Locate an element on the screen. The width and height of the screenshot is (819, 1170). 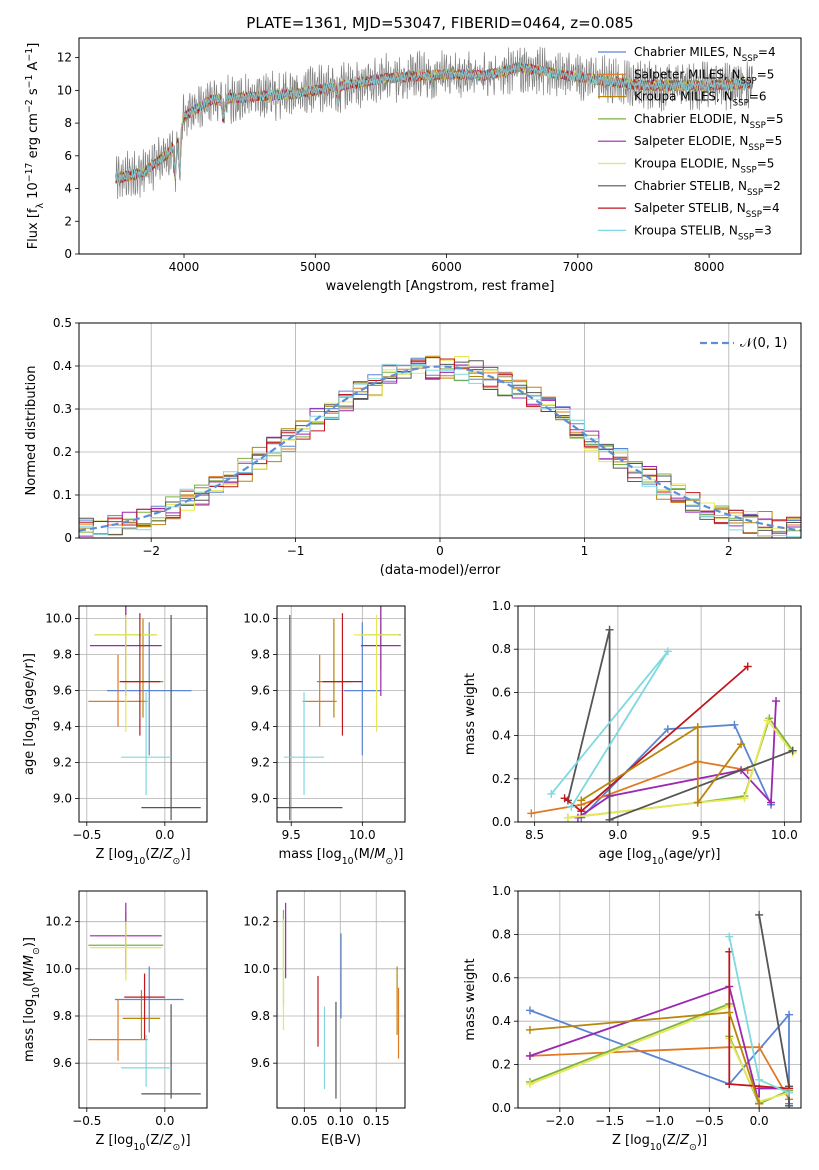
y-axis-label: Normed distribution is located at coordinates (31, 431).